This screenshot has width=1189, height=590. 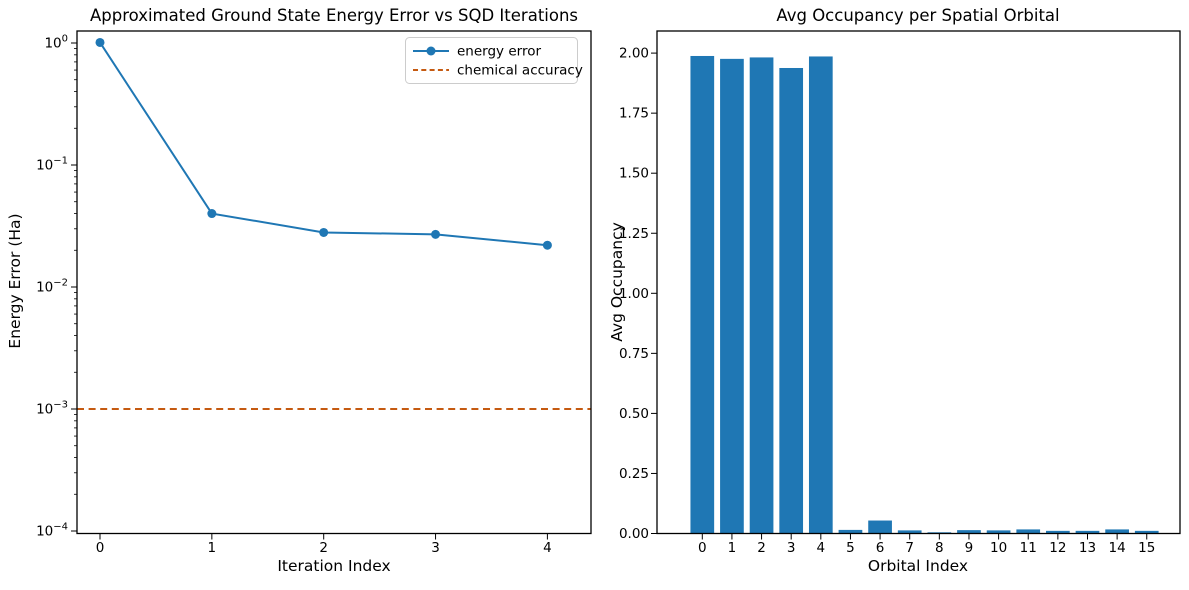 What do you see at coordinates (634, 474) in the screenshot?
I see `right-y-tick-label: 0.25` at bounding box center [634, 474].